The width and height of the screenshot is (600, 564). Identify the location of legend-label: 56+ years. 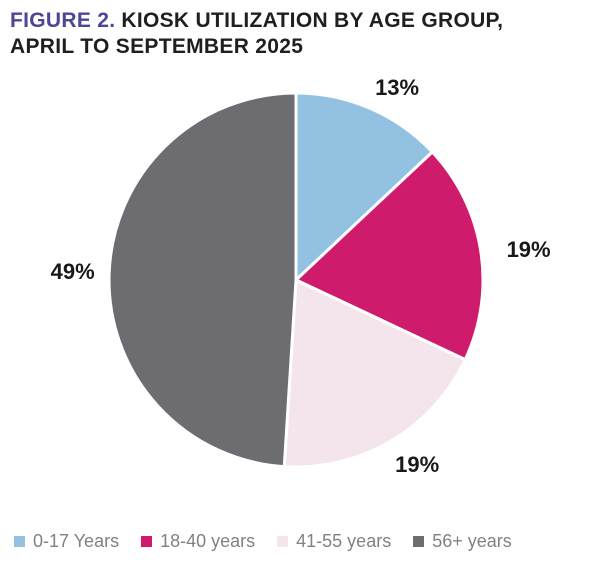
(472, 541).